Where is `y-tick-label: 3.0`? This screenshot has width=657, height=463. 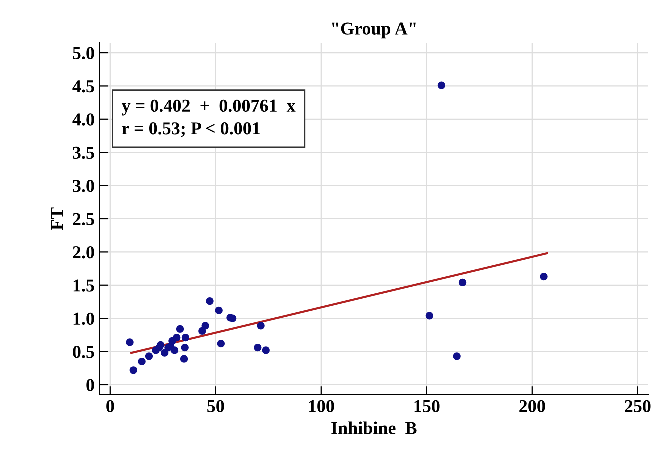 y-tick-label: 3.0 is located at coordinates (83, 186).